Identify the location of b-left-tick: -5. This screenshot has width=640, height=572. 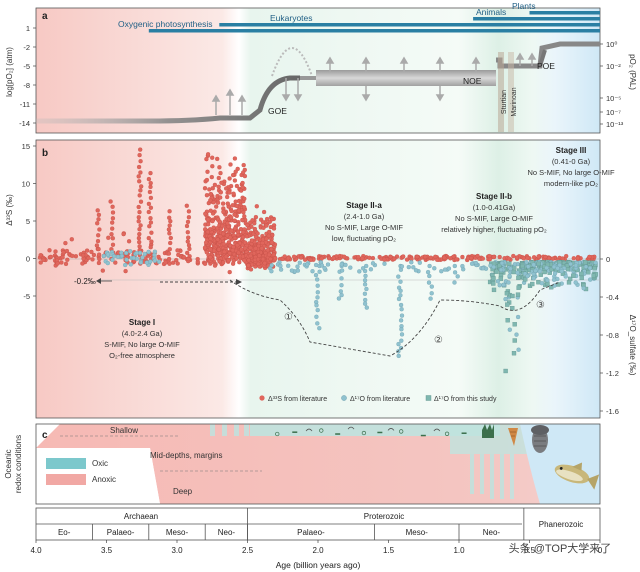
(26, 296).